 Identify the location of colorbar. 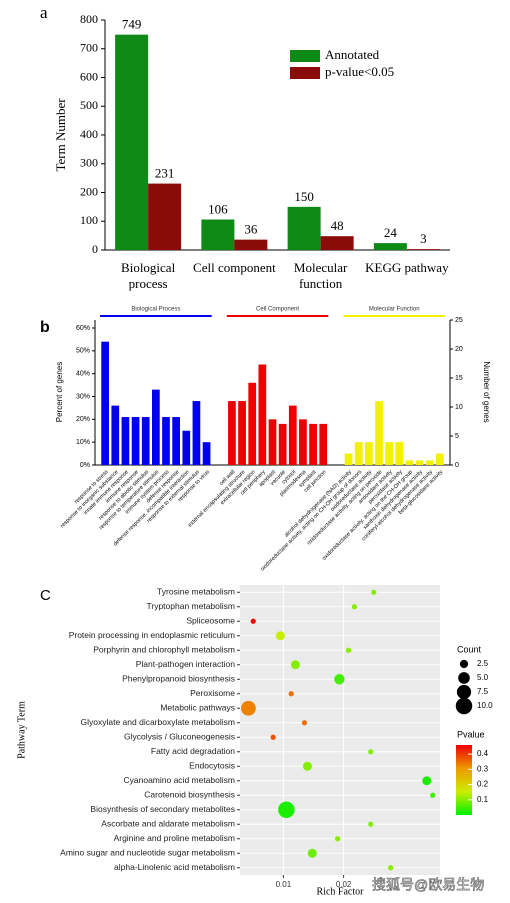
(464, 780).